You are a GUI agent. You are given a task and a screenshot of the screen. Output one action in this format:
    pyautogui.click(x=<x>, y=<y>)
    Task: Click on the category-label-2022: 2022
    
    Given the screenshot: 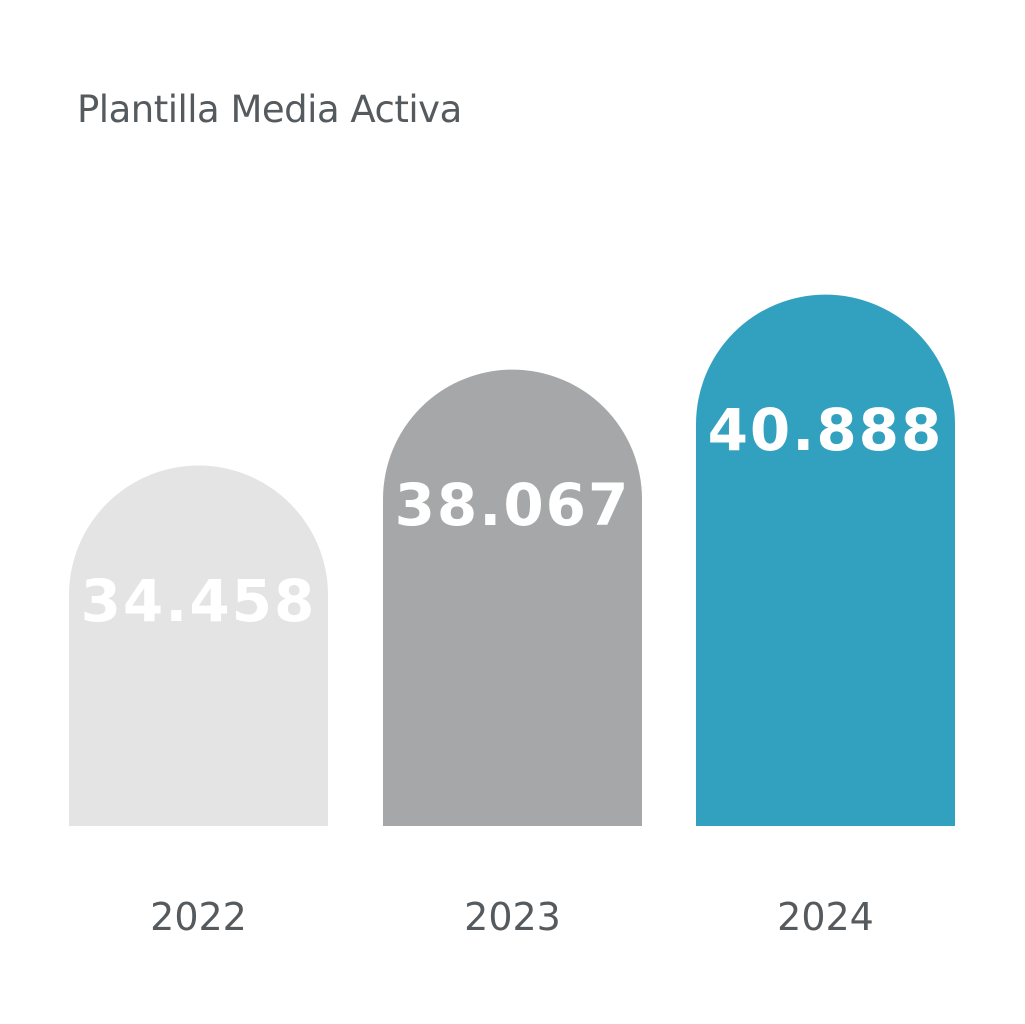 What is the action you would take?
    pyautogui.click(x=198, y=917)
    